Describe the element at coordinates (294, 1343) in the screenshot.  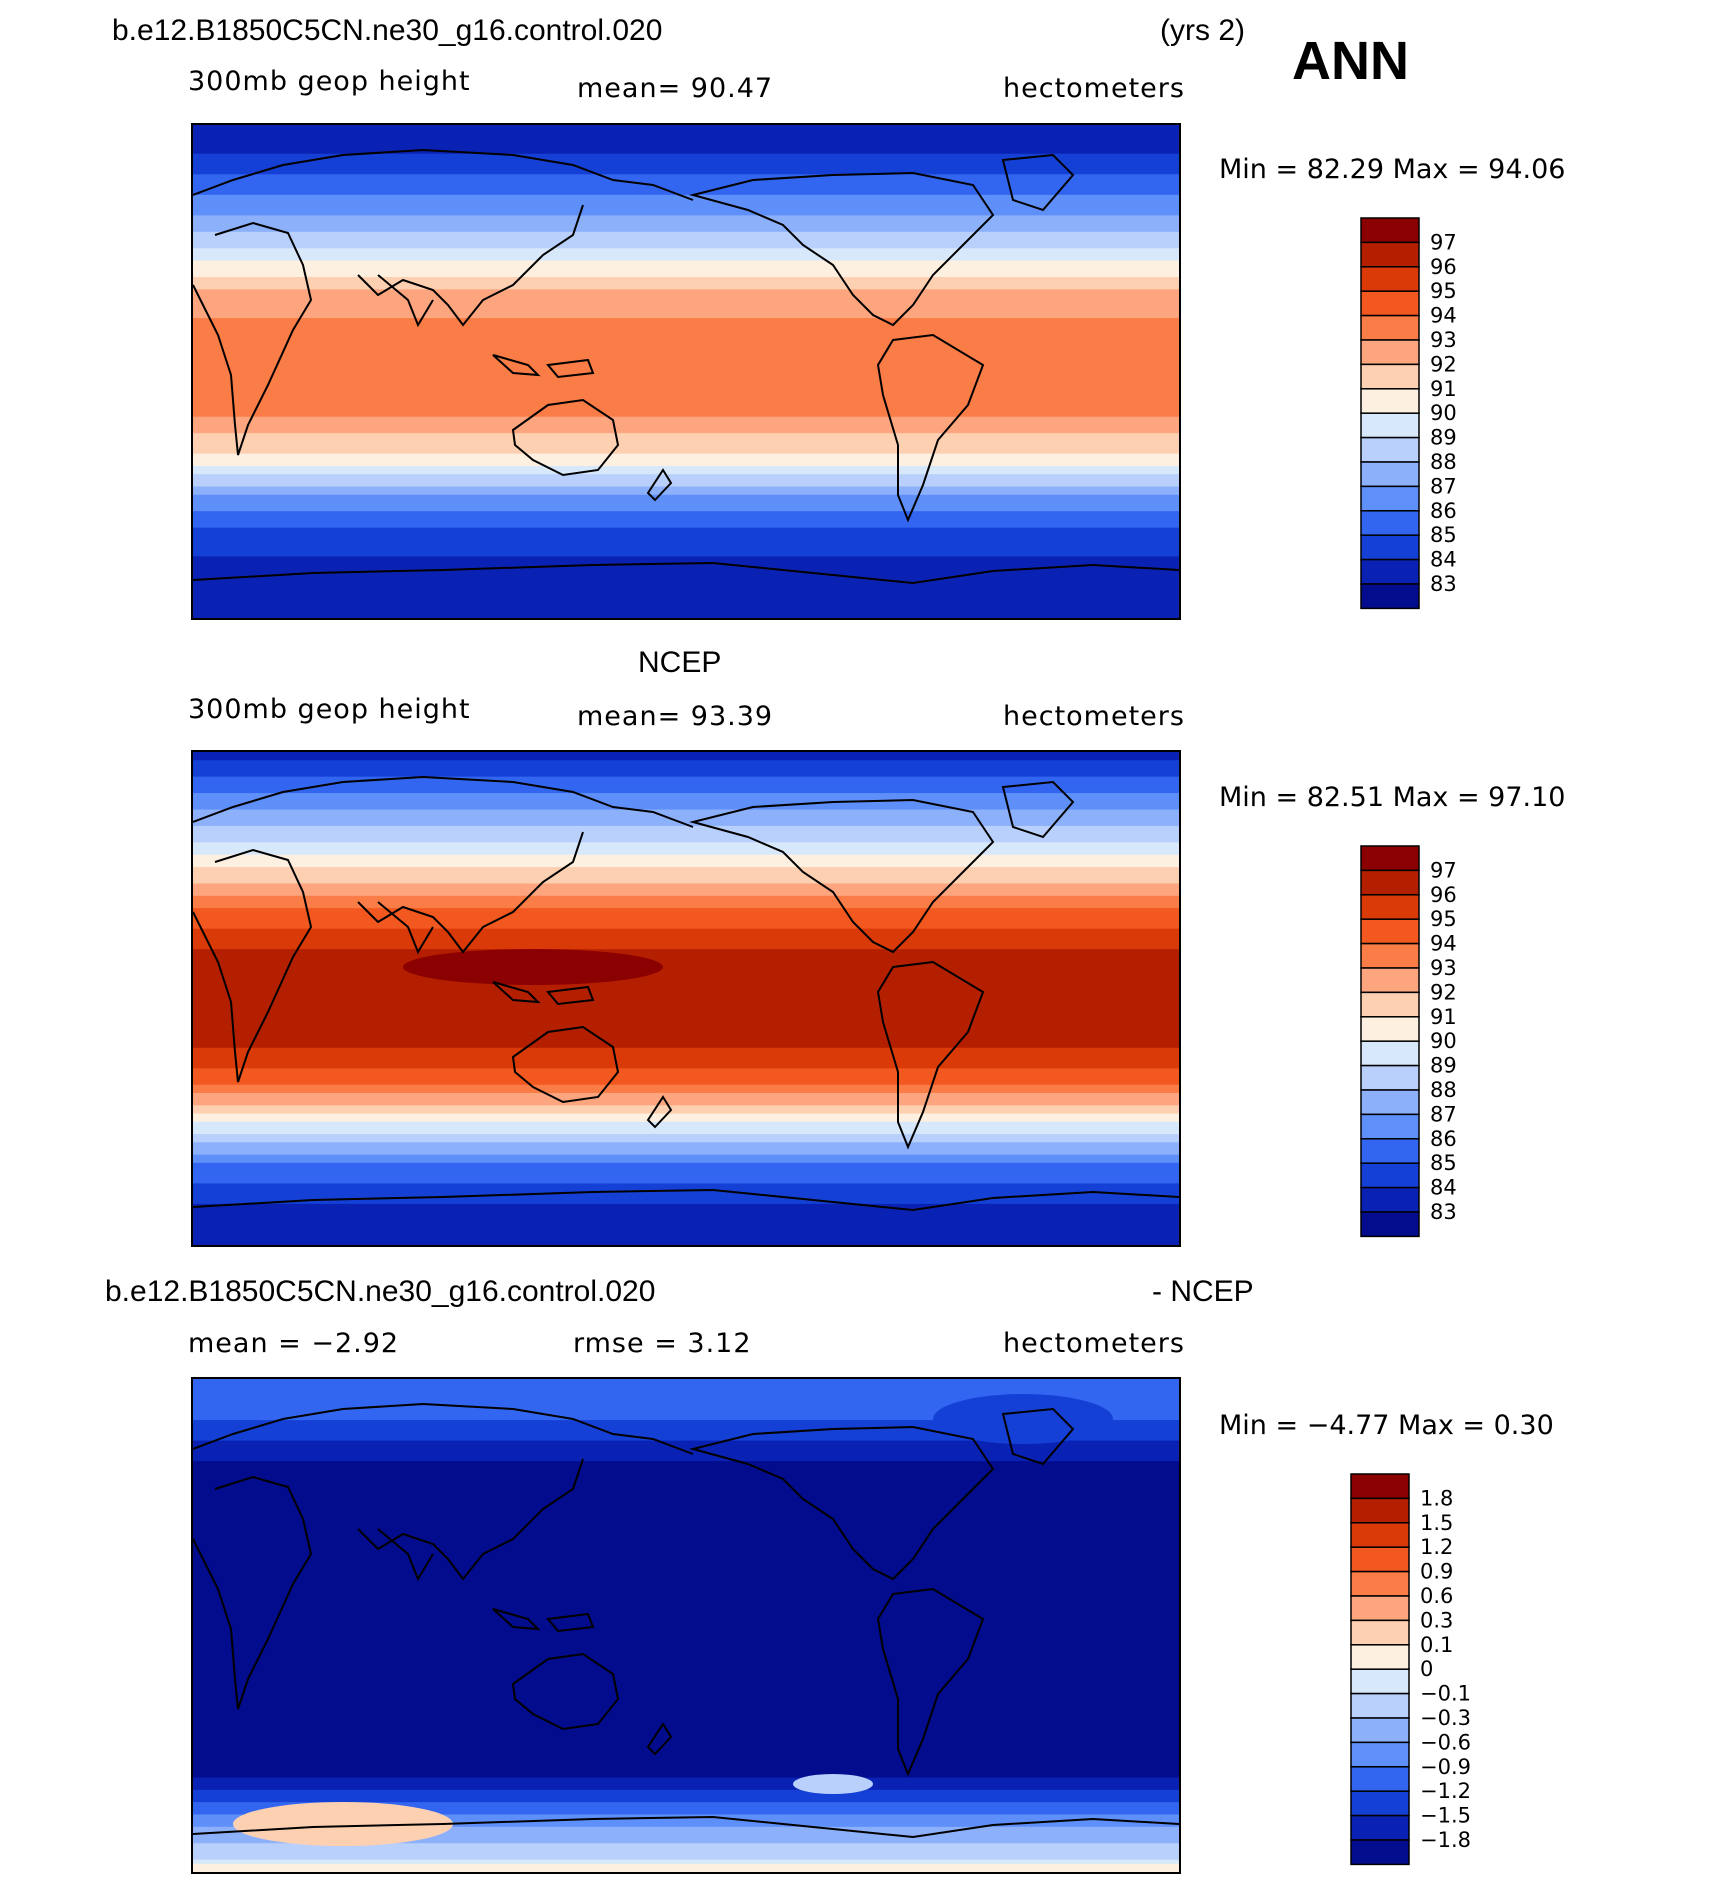
I see `panel3-mean: mean = −2.92` at that location.